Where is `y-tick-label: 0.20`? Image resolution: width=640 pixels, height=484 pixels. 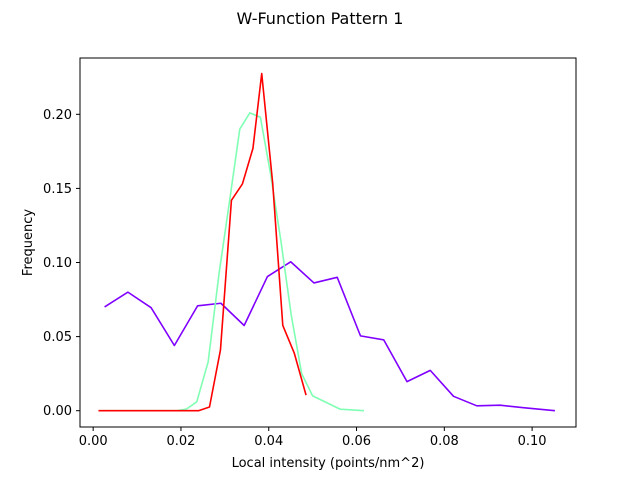
y-tick-label: 0.20 is located at coordinates (57, 115).